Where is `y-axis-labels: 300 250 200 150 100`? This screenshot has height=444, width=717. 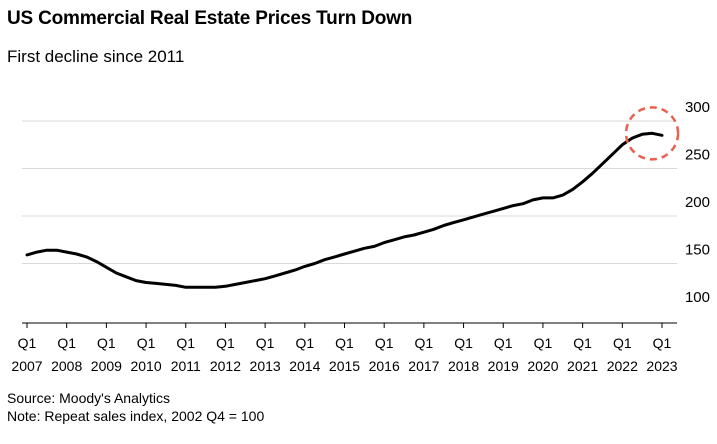
y-axis-labels: 300 250 200 150 100 is located at coordinates (697, 202).